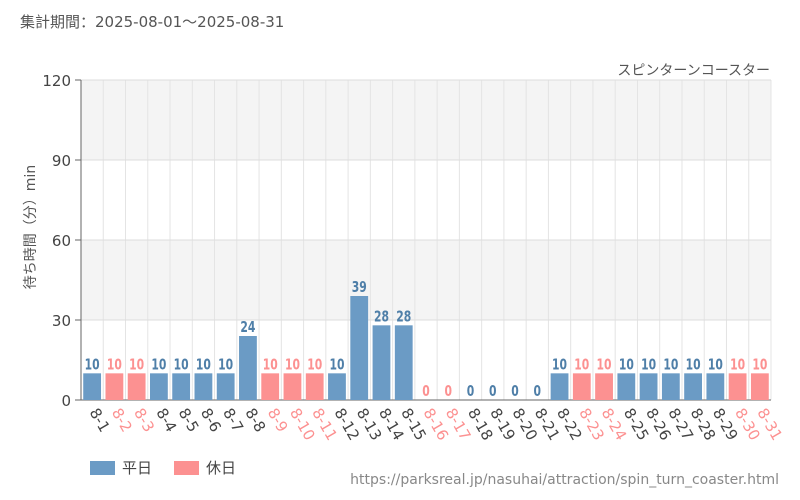  What do you see at coordinates (122, 420) in the screenshot?
I see `x-tick-label: 8-2` at bounding box center [122, 420].